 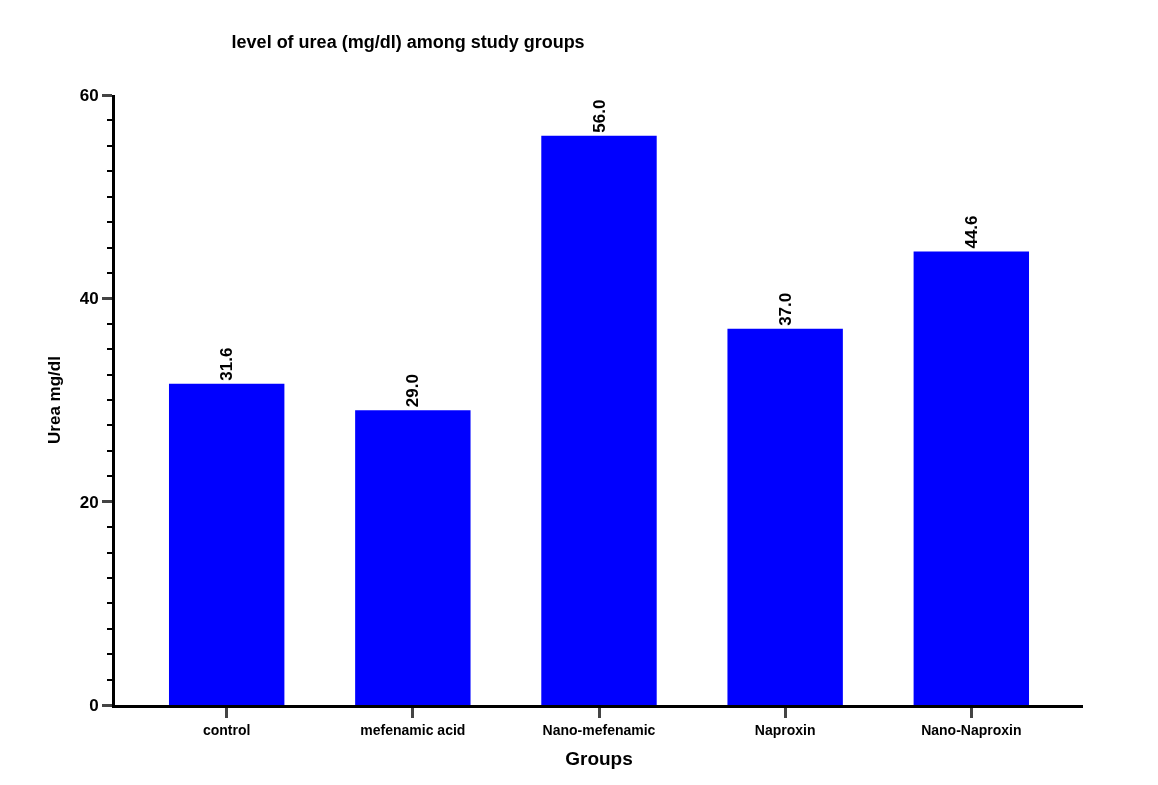 I want to click on x-axis-title: Groups, so click(x=599, y=758).